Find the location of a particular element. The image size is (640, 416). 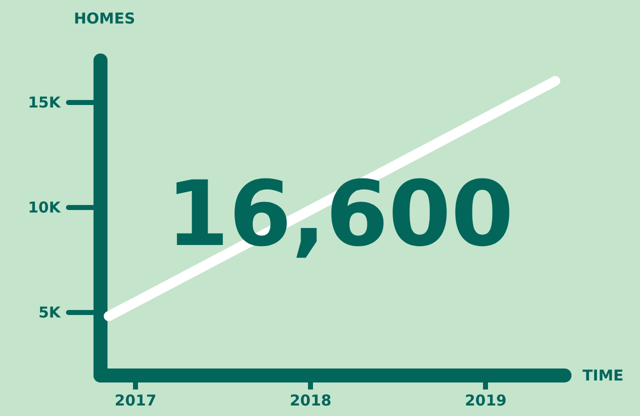

x-tick-label: 2019 is located at coordinates (485, 401).